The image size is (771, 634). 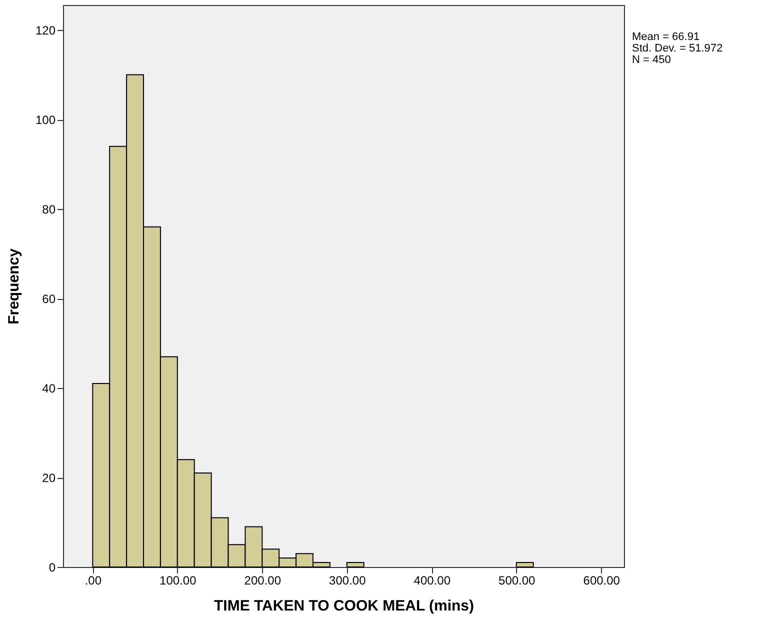 What do you see at coordinates (45, 31) in the screenshot?
I see `y-tick-label: 120` at bounding box center [45, 31].